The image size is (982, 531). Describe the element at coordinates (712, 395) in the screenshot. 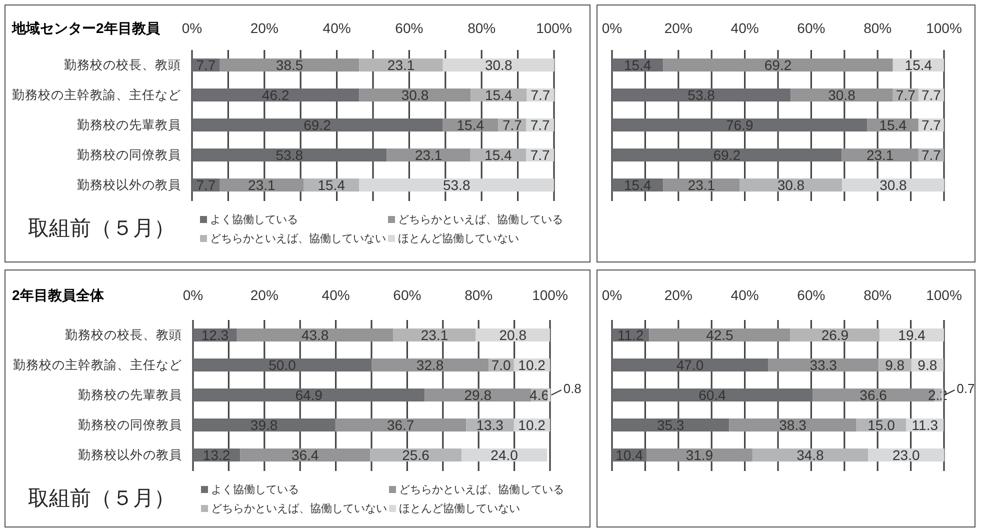

I see `data-label: 60.4` at that location.